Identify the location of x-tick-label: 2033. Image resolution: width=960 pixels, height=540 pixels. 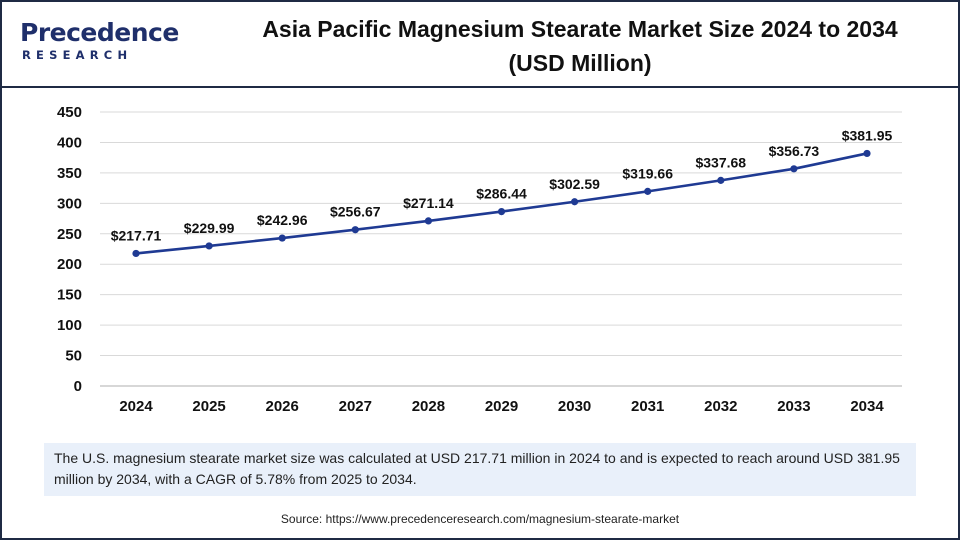
(793, 406).